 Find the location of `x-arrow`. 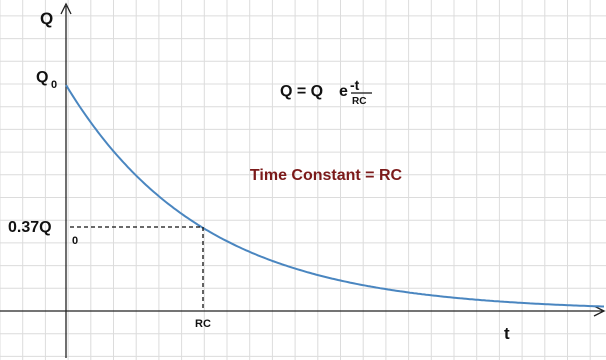

x-arrow is located at coordinates (599, 311).